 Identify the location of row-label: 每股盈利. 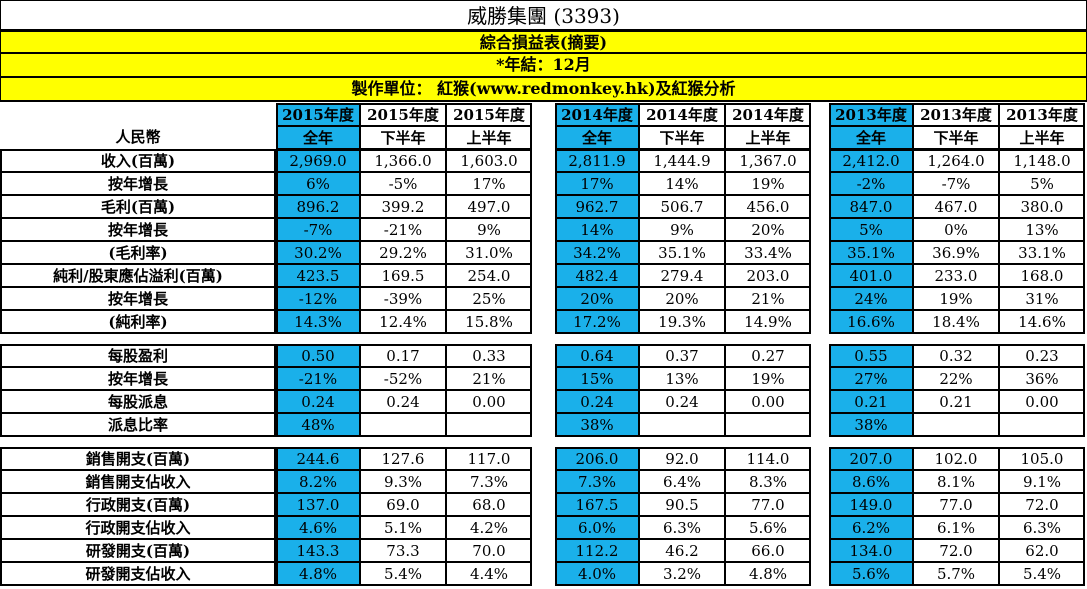
(138, 355).